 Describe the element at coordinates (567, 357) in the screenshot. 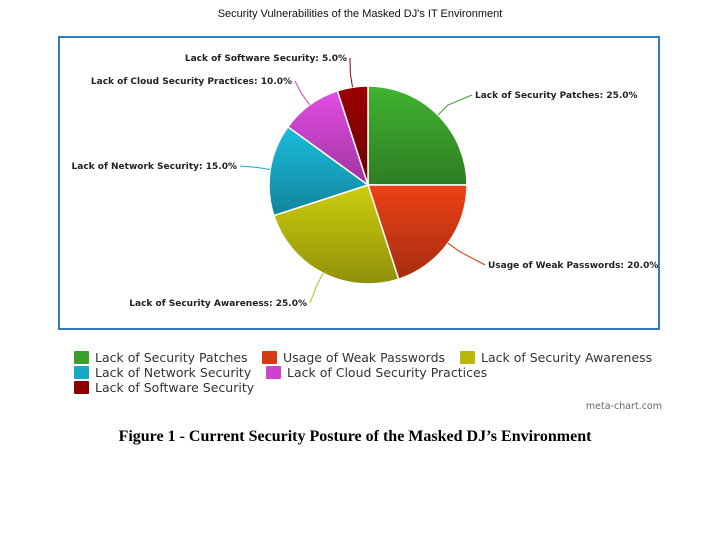

I see `legend-label: Lack of Security Awareness` at that location.